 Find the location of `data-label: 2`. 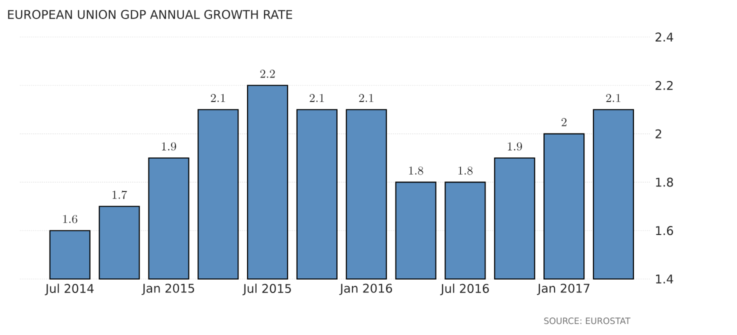

data-label: 2 is located at coordinates (564, 122).